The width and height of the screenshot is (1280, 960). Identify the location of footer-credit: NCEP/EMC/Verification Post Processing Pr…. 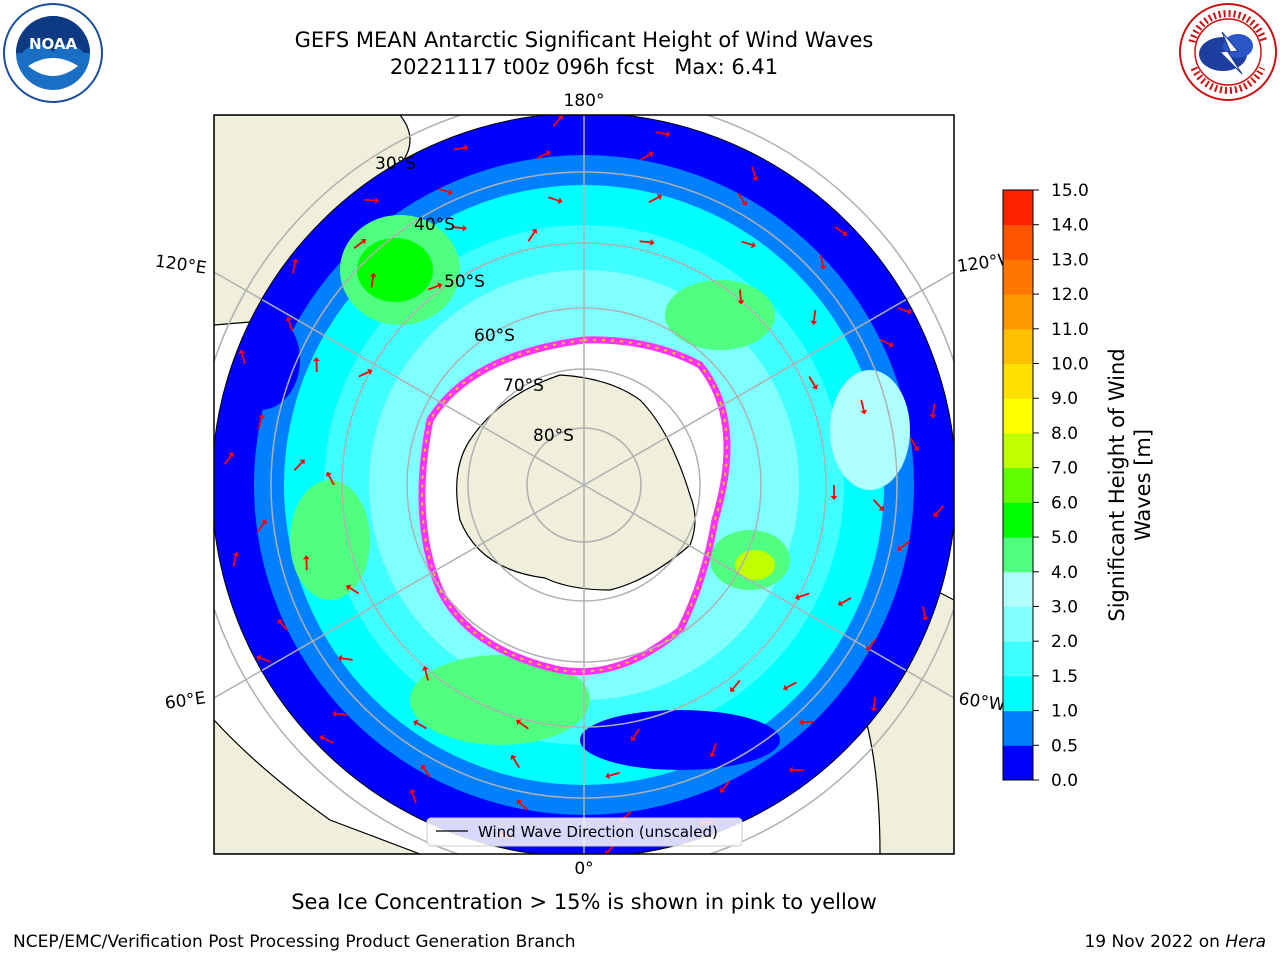
(294, 942).